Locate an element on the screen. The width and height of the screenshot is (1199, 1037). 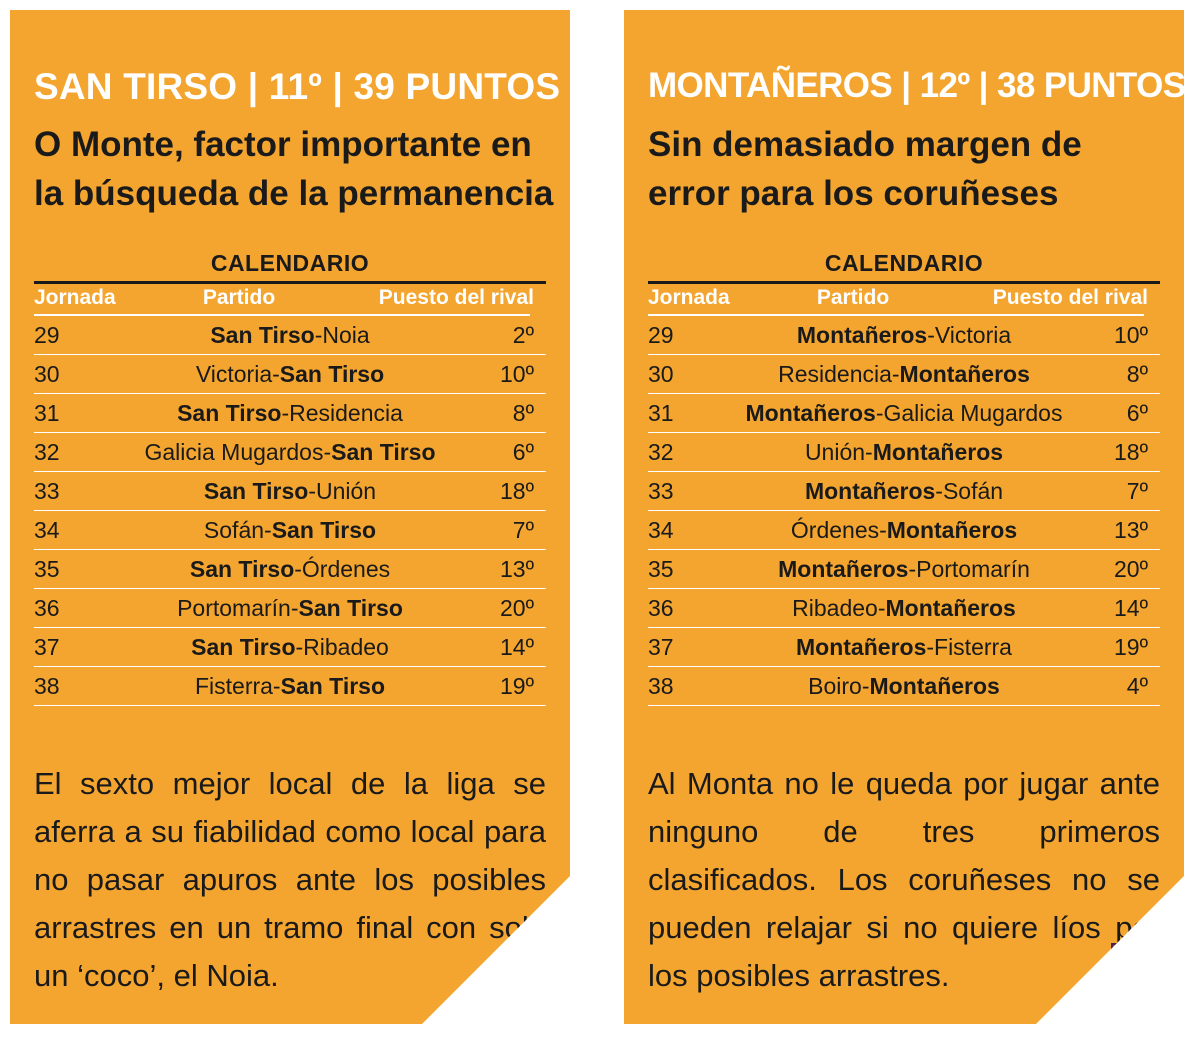
cell-partido: Sofán-San Tirso is located at coordinates (290, 530).